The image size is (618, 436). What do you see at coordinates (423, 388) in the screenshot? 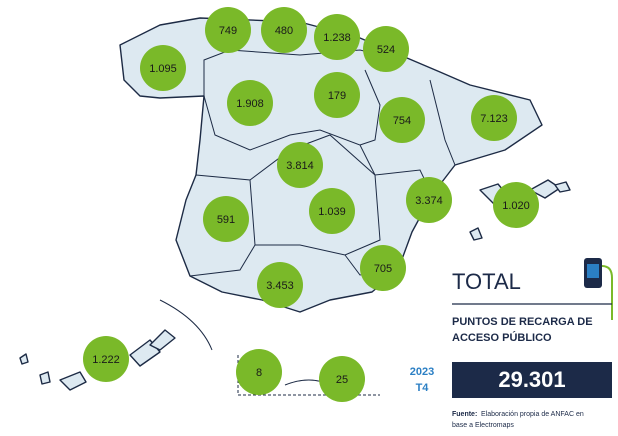
I see `quarter: T4` at bounding box center [423, 388].